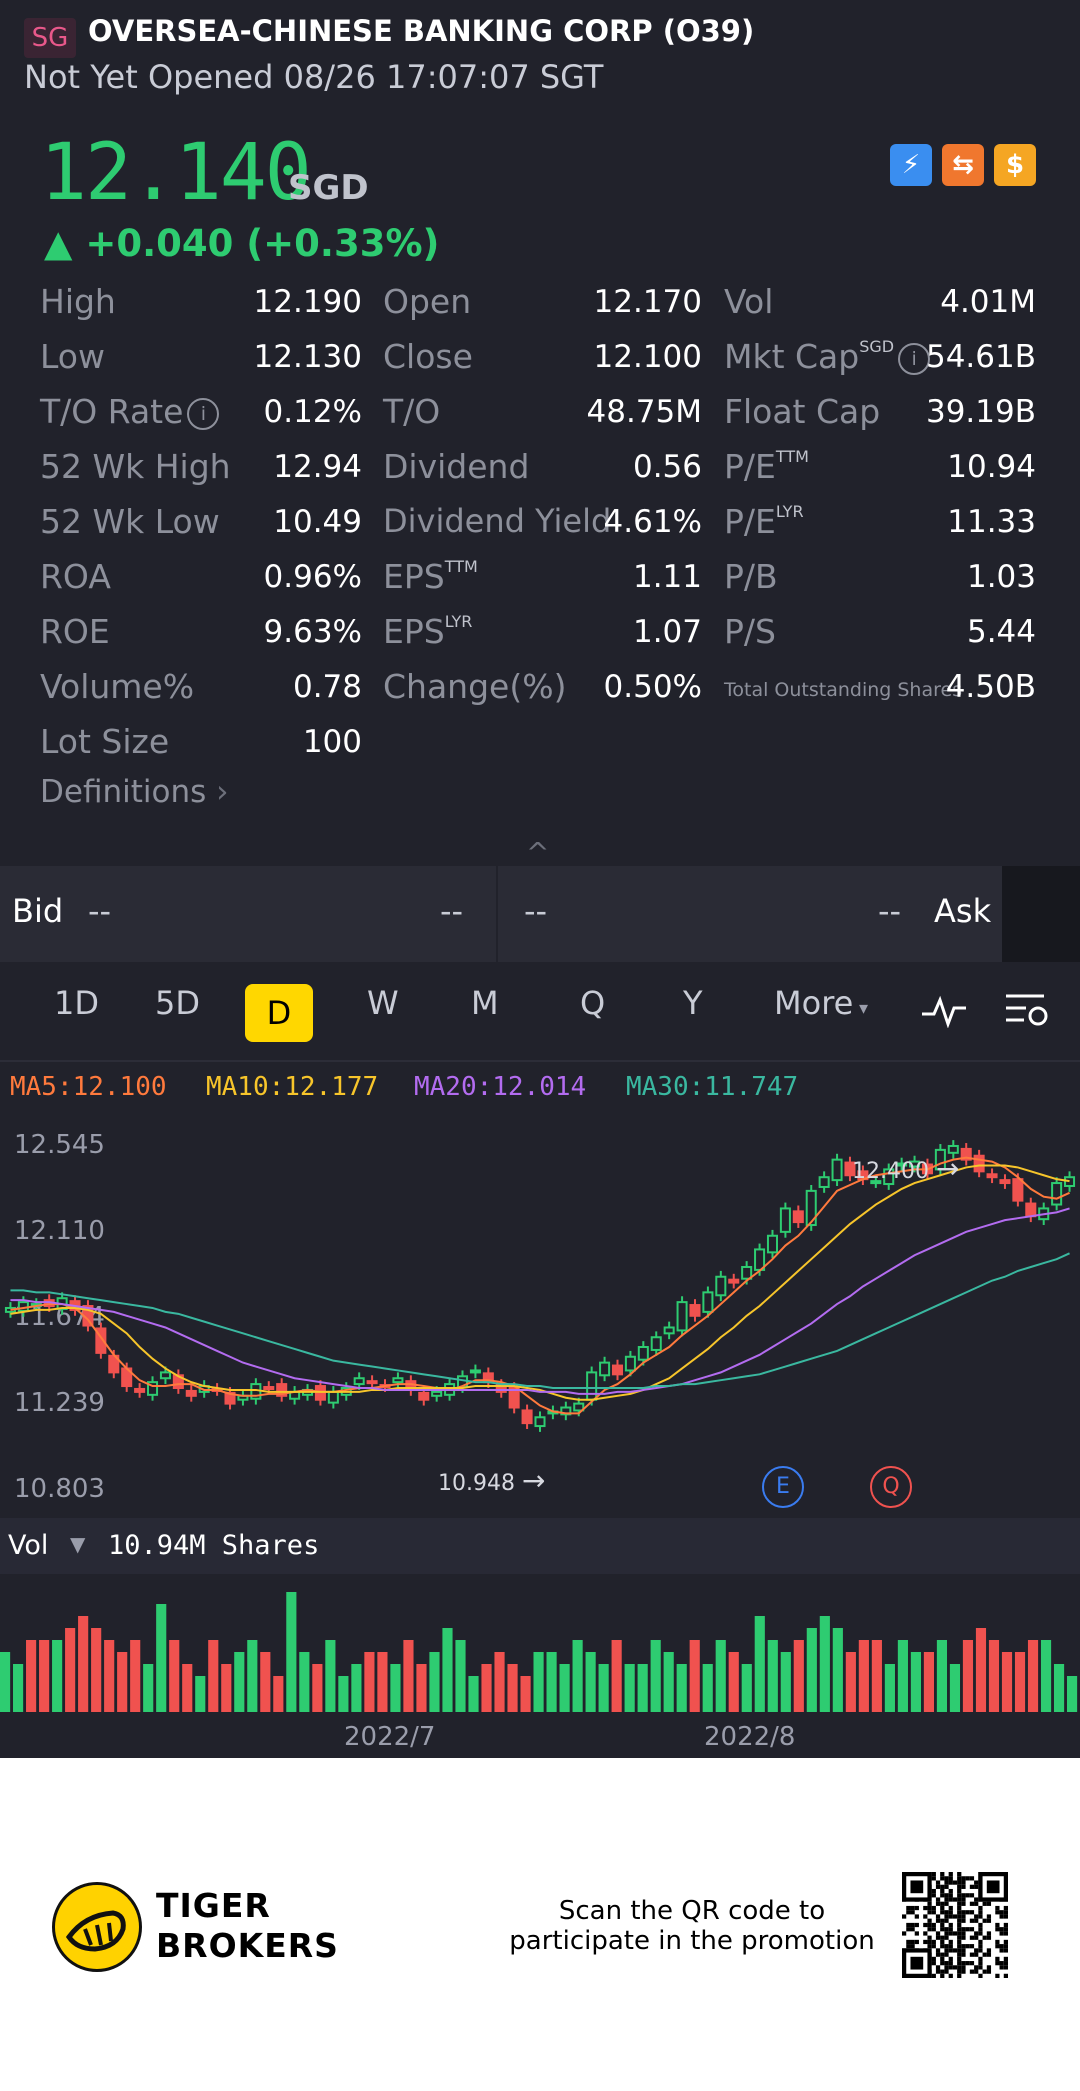 The height and width of the screenshot is (2091, 1080). Describe the element at coordinates (78, 1544) in the screenshot. I see `caret-down-icon: ▼` at that location.